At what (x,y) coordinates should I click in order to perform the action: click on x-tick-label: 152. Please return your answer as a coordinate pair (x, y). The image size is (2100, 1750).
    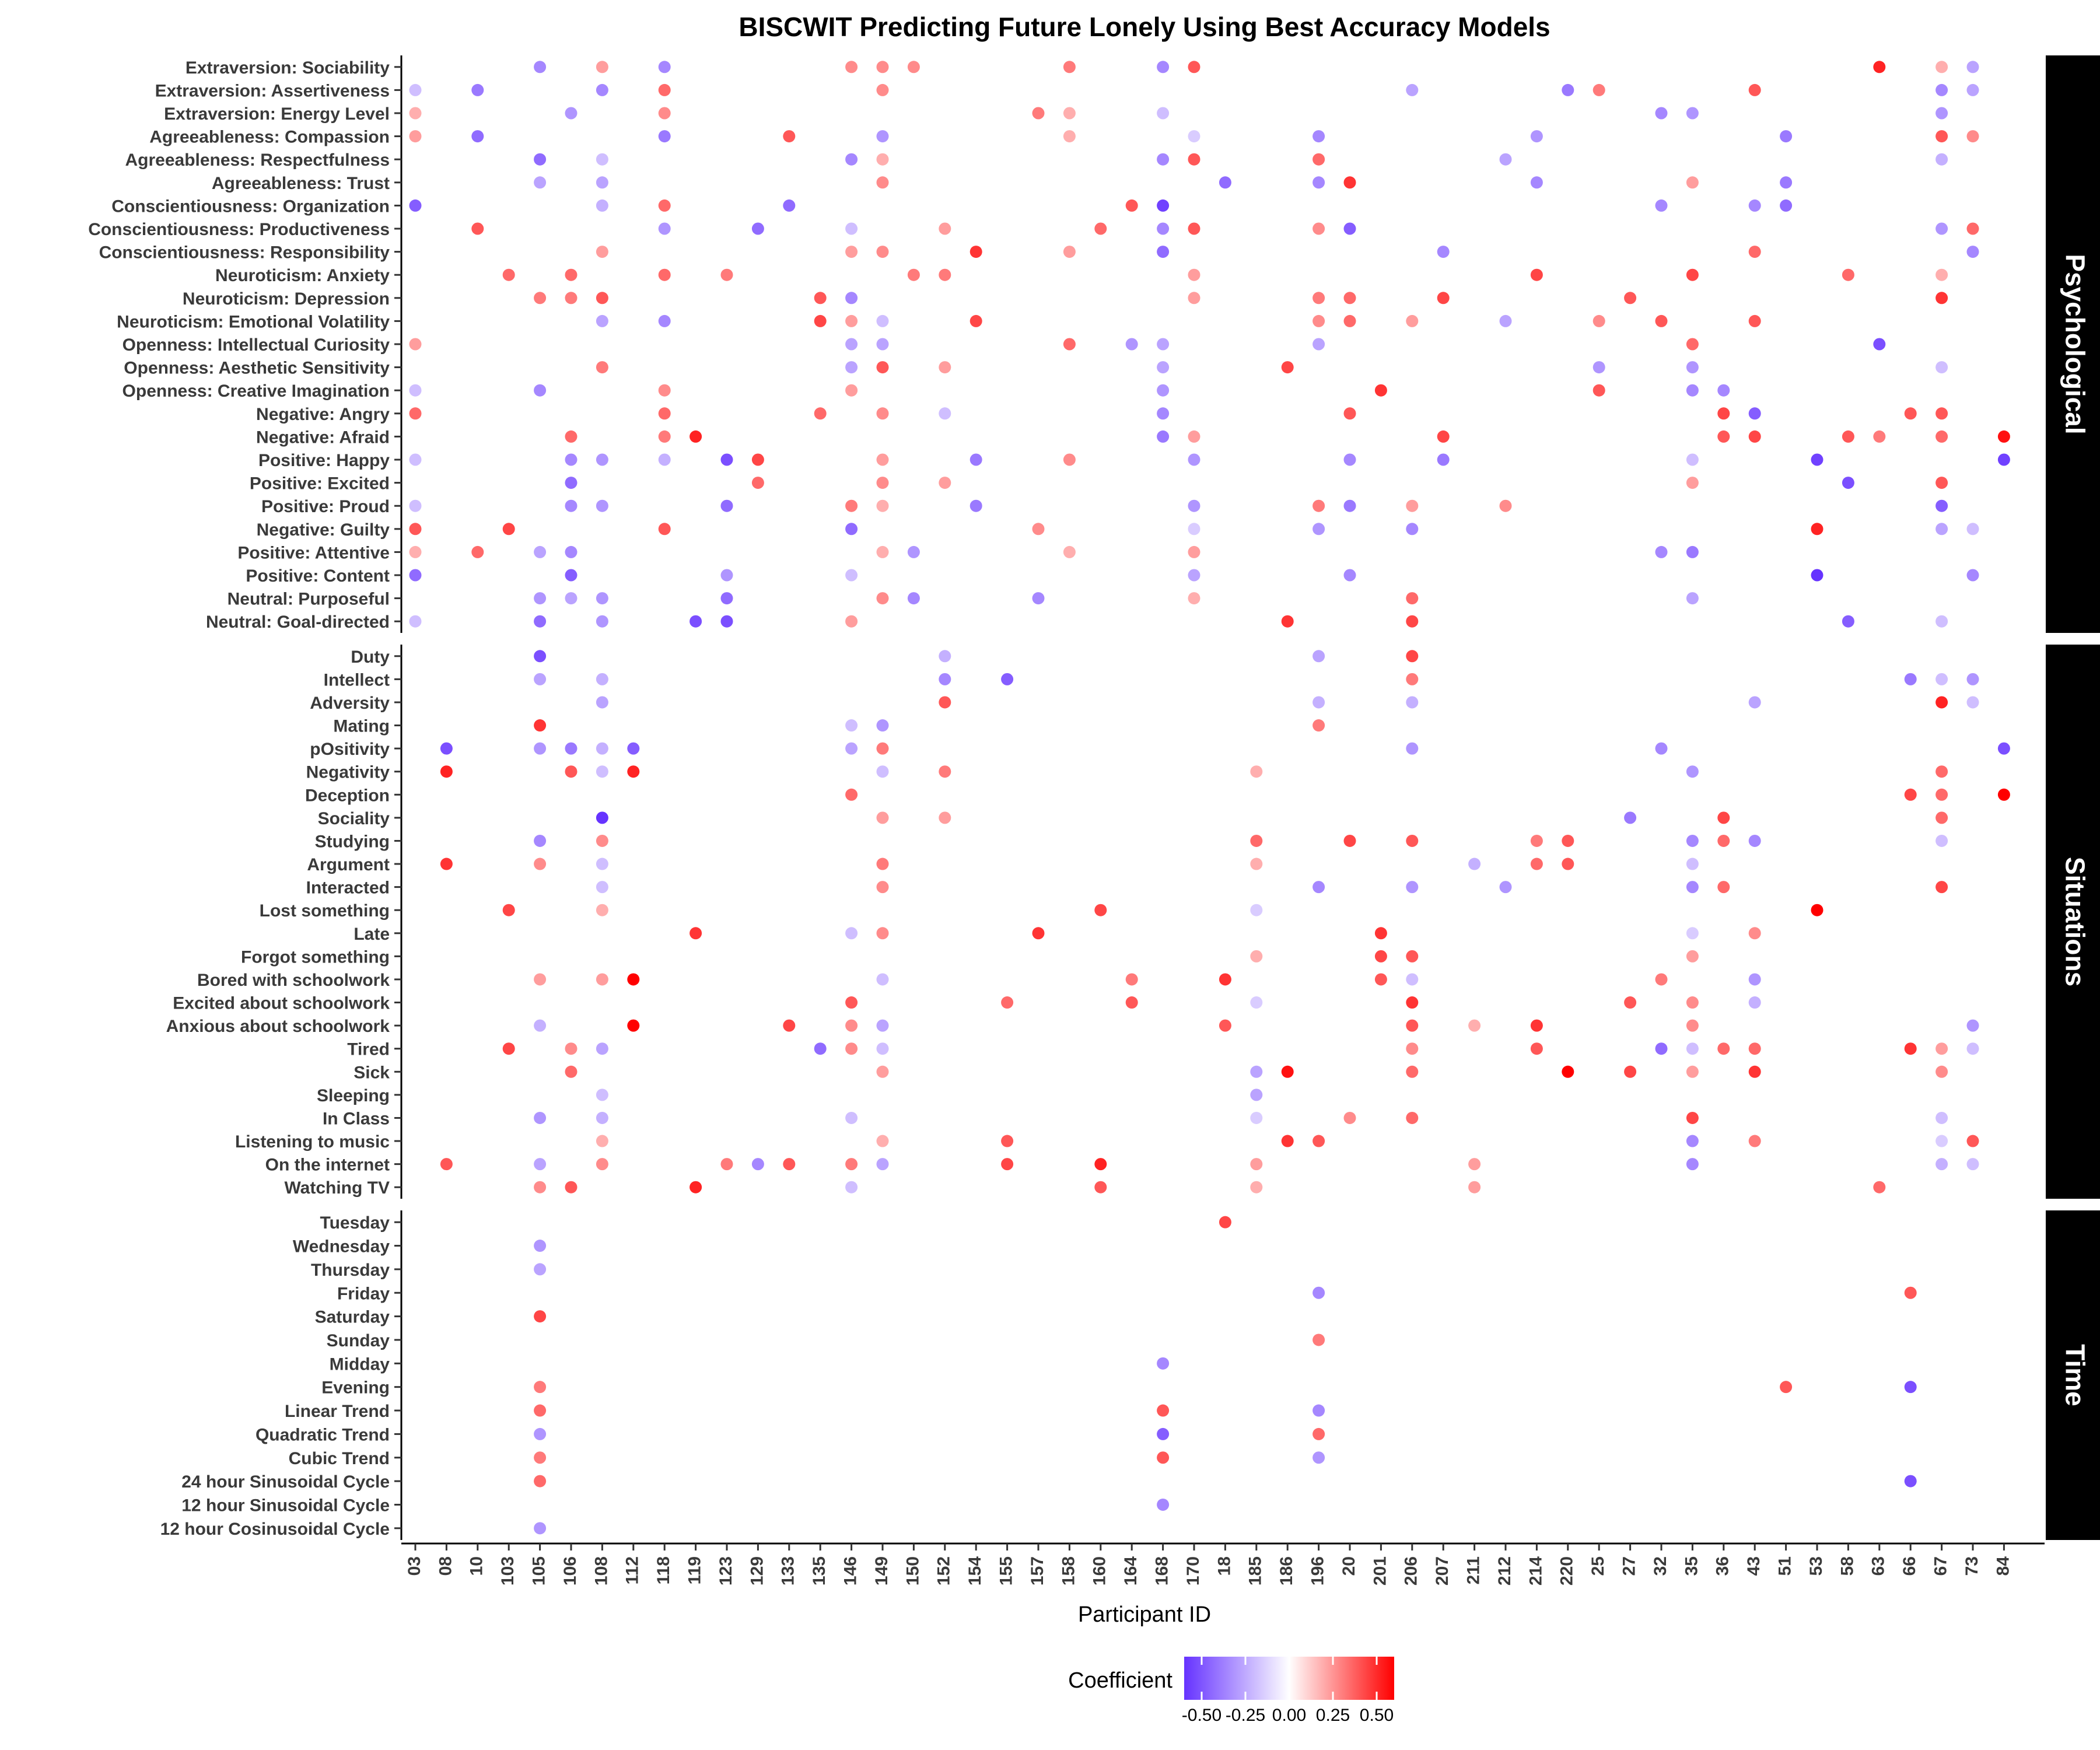
    Looking at the image, I should click on (944, 1571).